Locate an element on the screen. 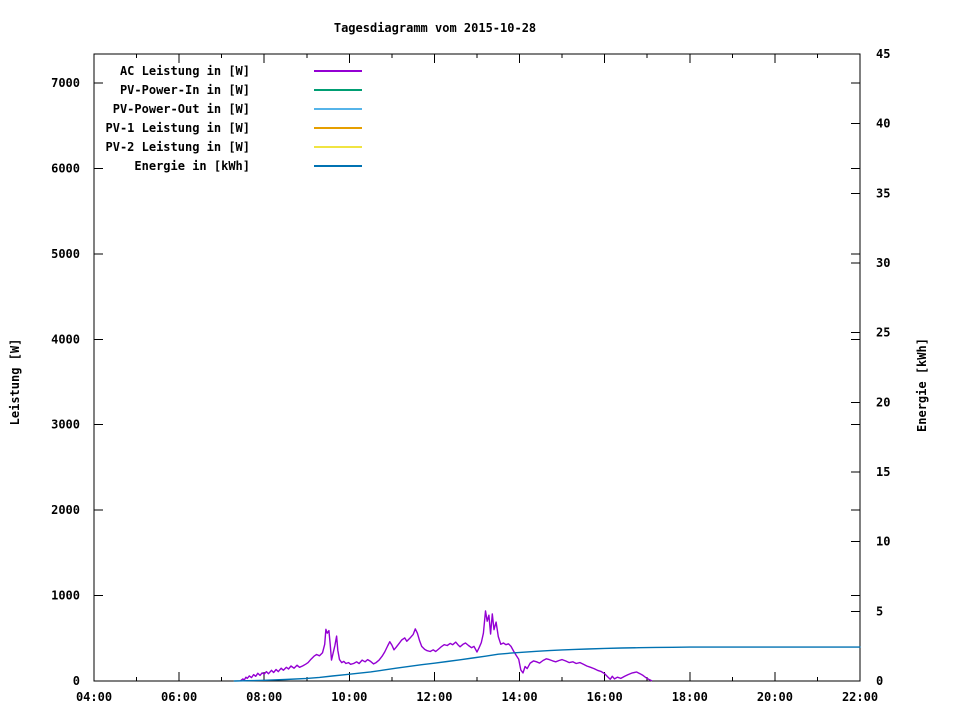 This screenshot has width=960, height=720. y-right-tick-label: 15 is located at coordinates (883, 472).